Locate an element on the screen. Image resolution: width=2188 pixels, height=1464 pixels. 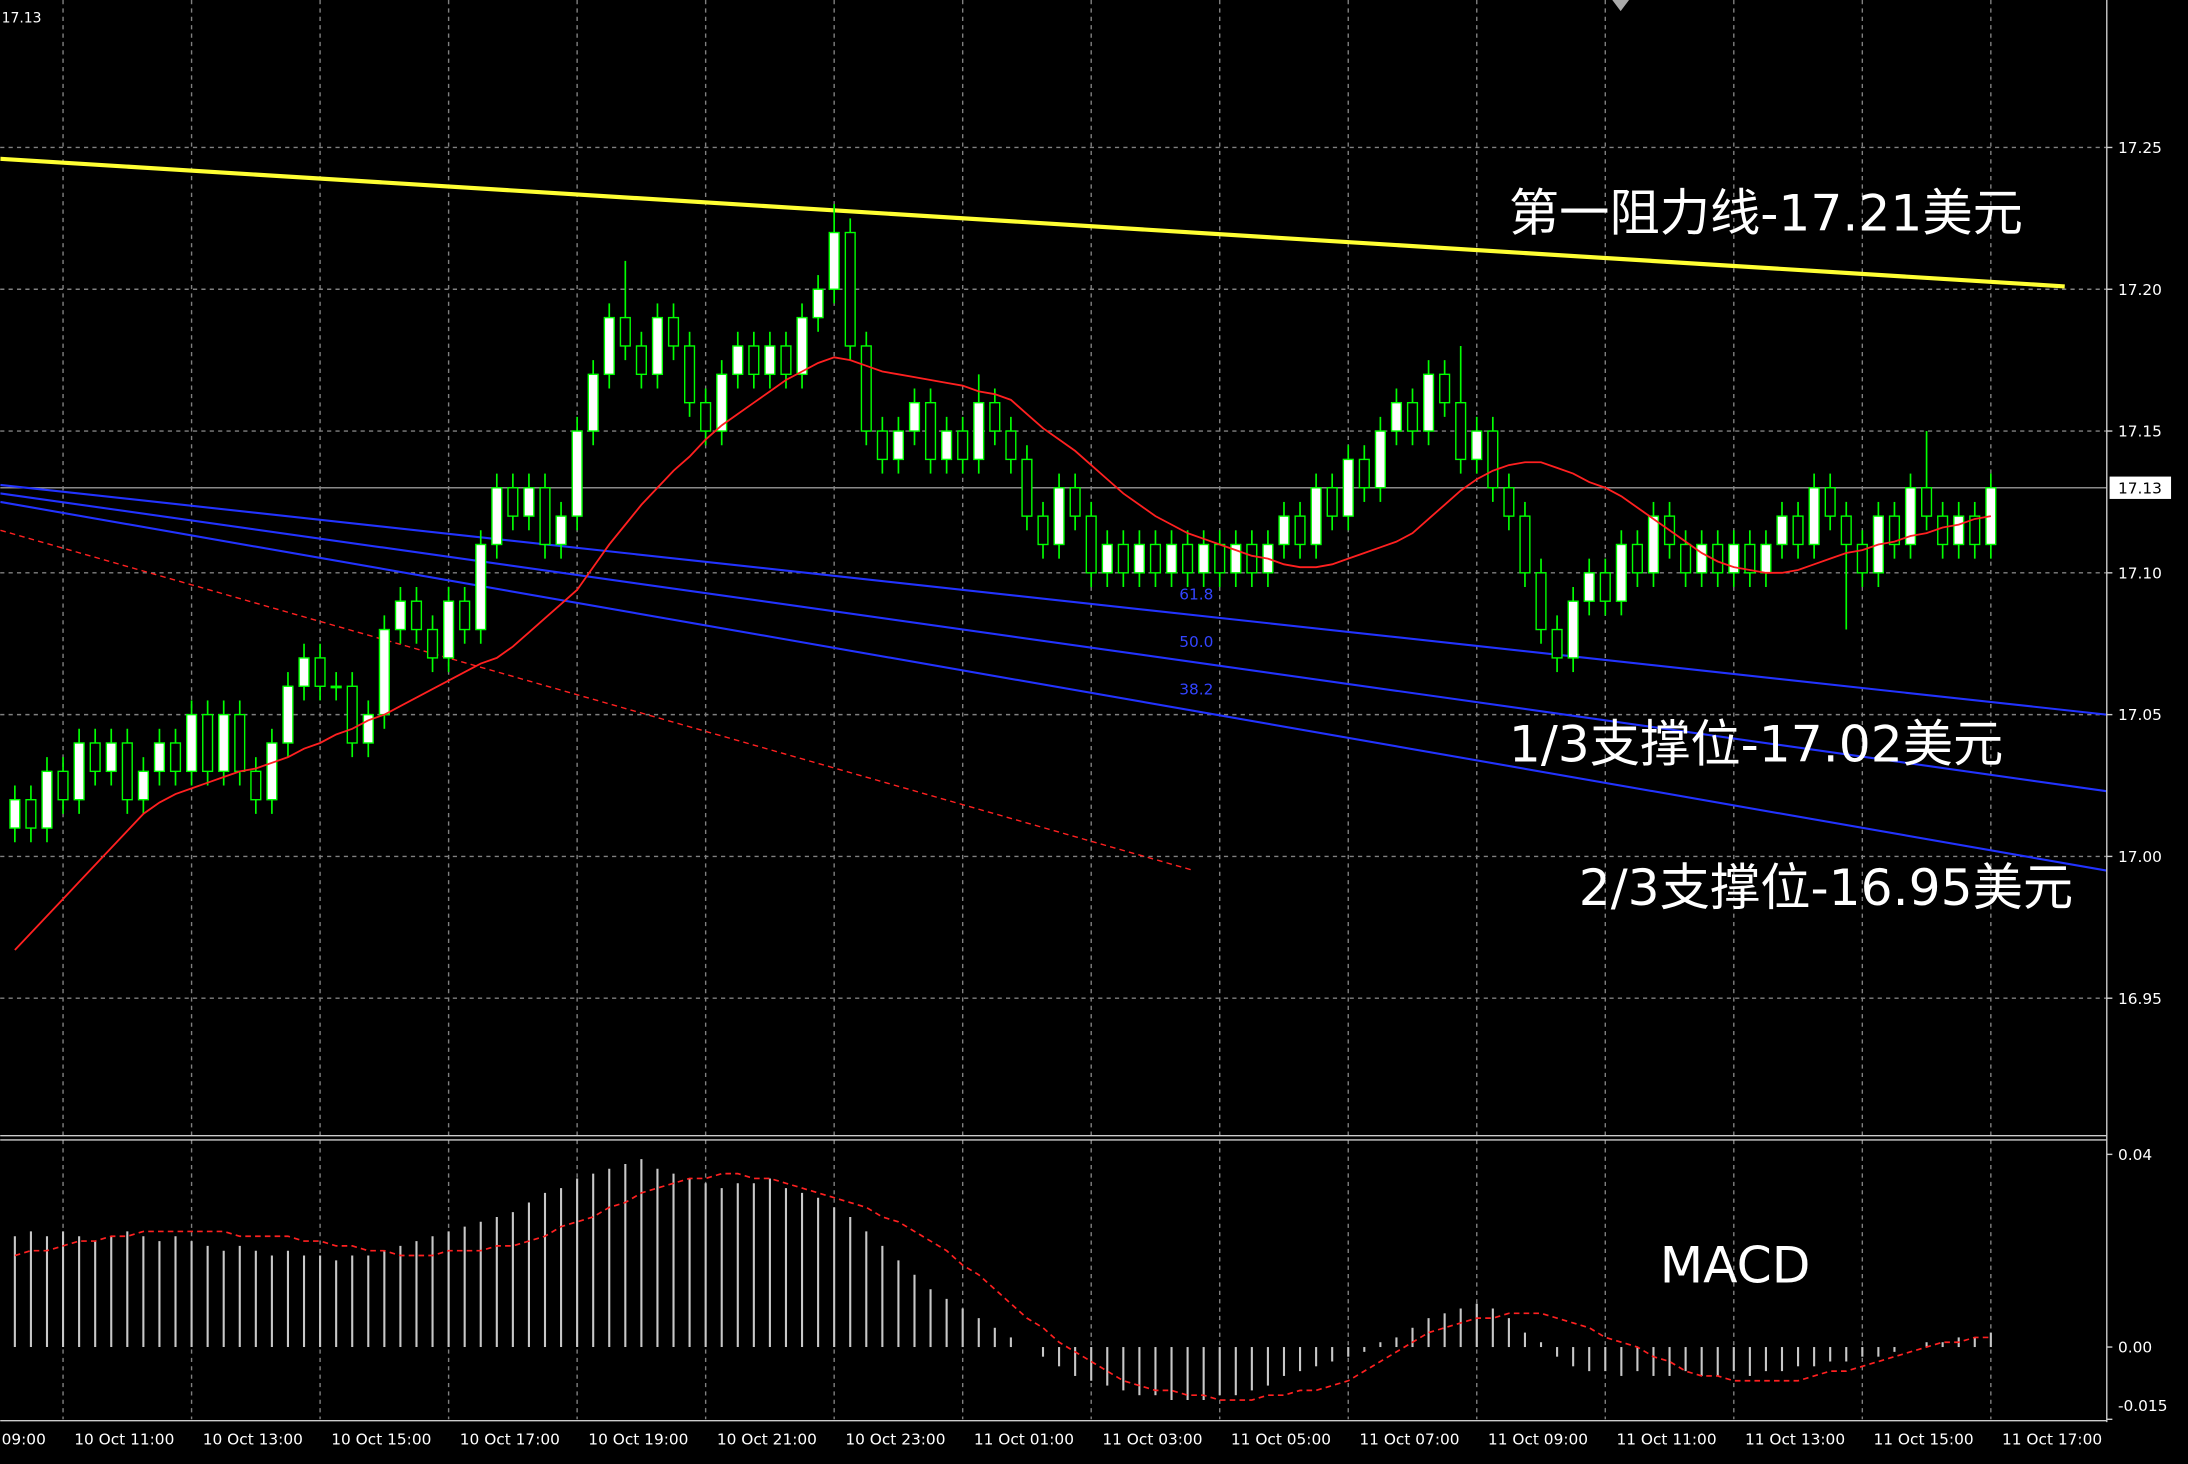
annotation: 第一阻力线-17.21美元 is located at coordinates (1766, 212).